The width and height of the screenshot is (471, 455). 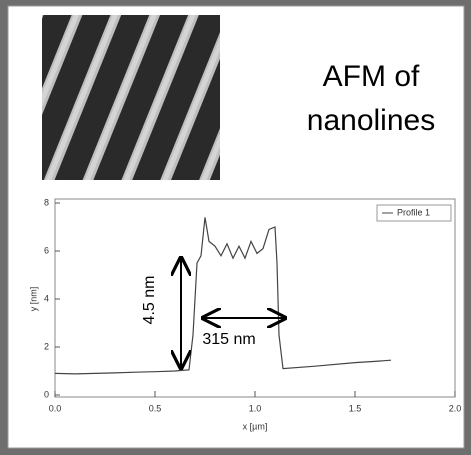 I want to click on caption-line: nanolines, so click(x=371, y=120).